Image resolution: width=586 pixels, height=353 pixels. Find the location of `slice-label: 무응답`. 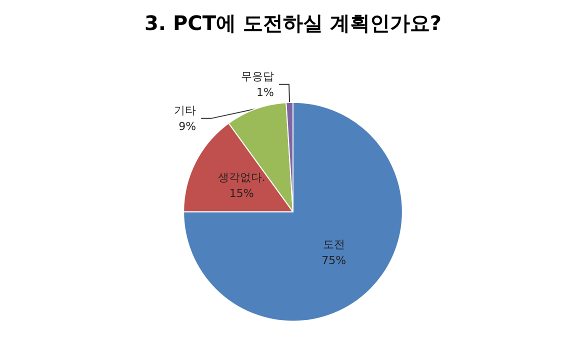

slice-label: 무응답 is located at coordinates (257, 76).